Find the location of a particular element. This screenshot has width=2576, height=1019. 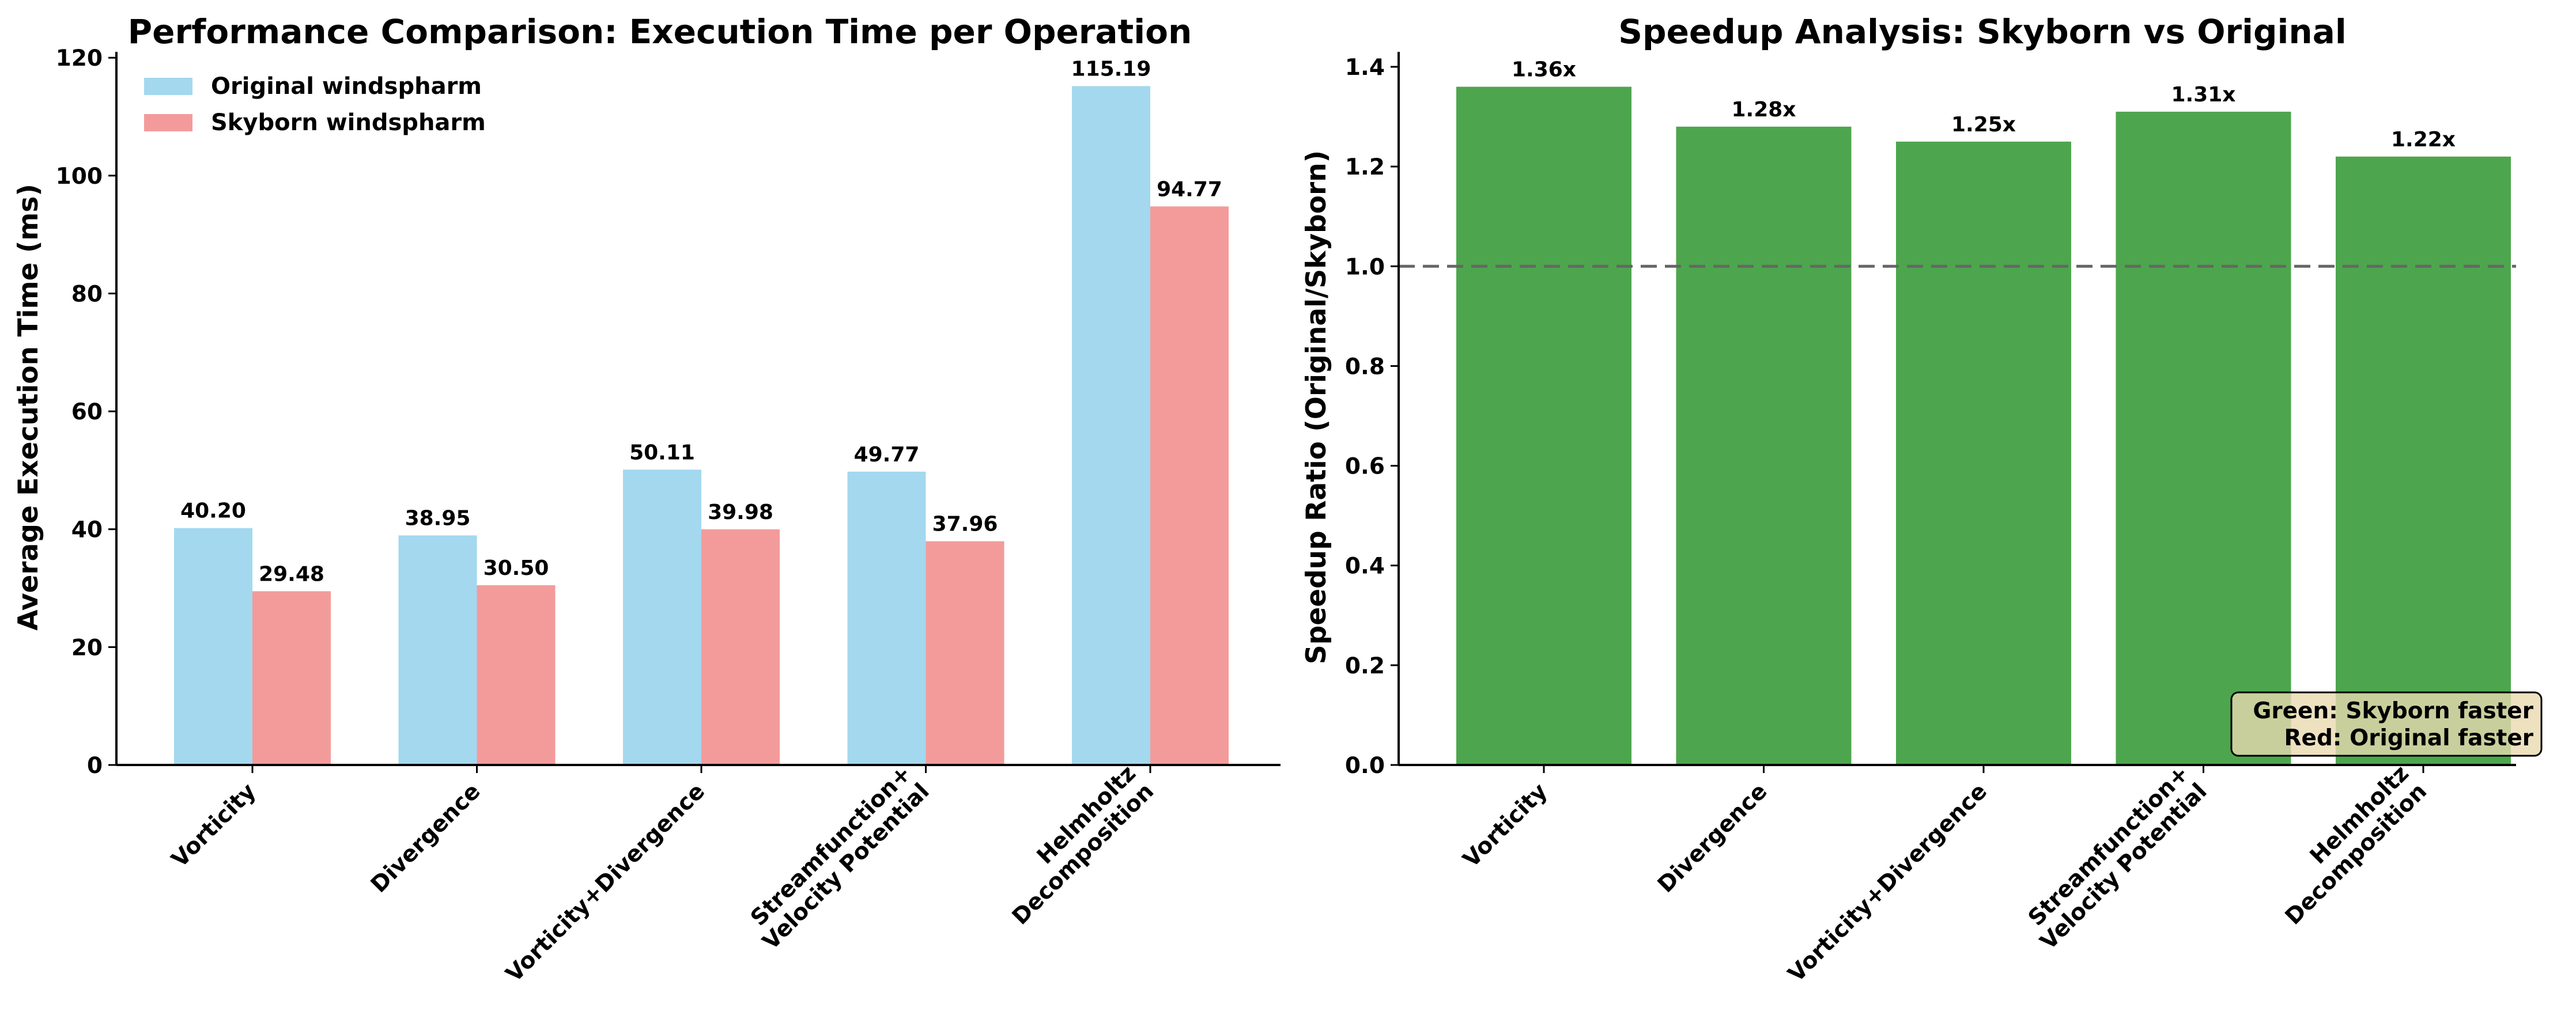

note-line: Green: Skyborn faster is located at coordinates (2393, 711).